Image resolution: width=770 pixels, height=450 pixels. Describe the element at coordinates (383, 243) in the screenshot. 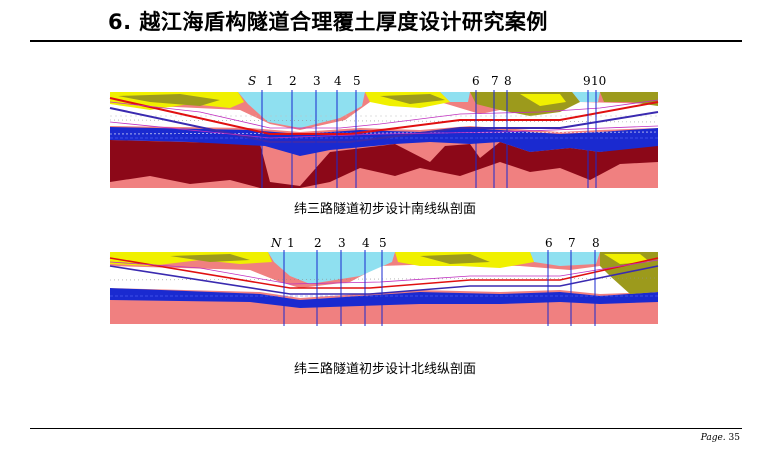

I see `north-marker-5: 5` at that location.